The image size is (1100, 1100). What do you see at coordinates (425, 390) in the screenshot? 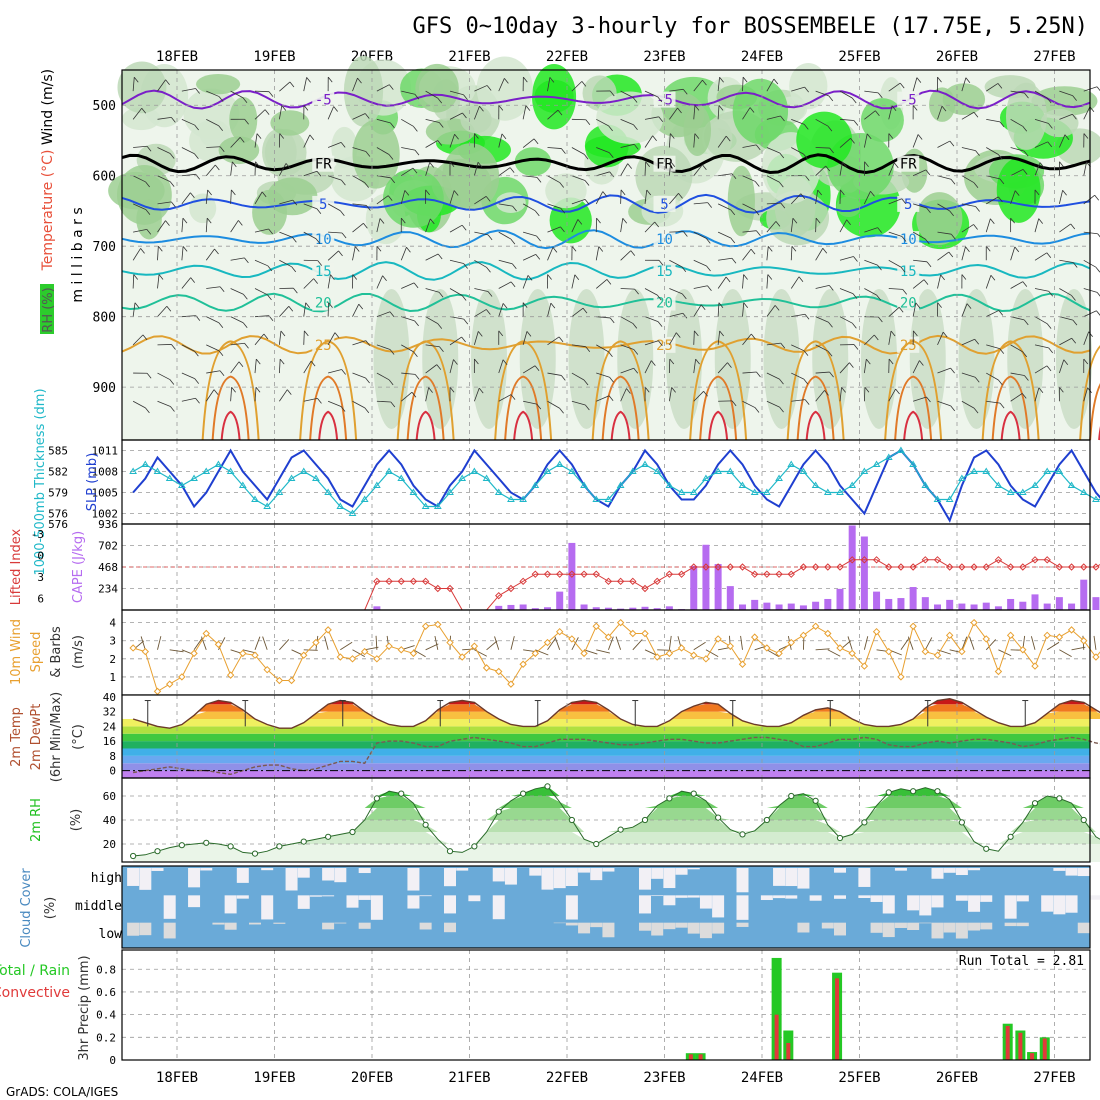
I see `isotherm-25-loop` at bounding box center [425, 390].